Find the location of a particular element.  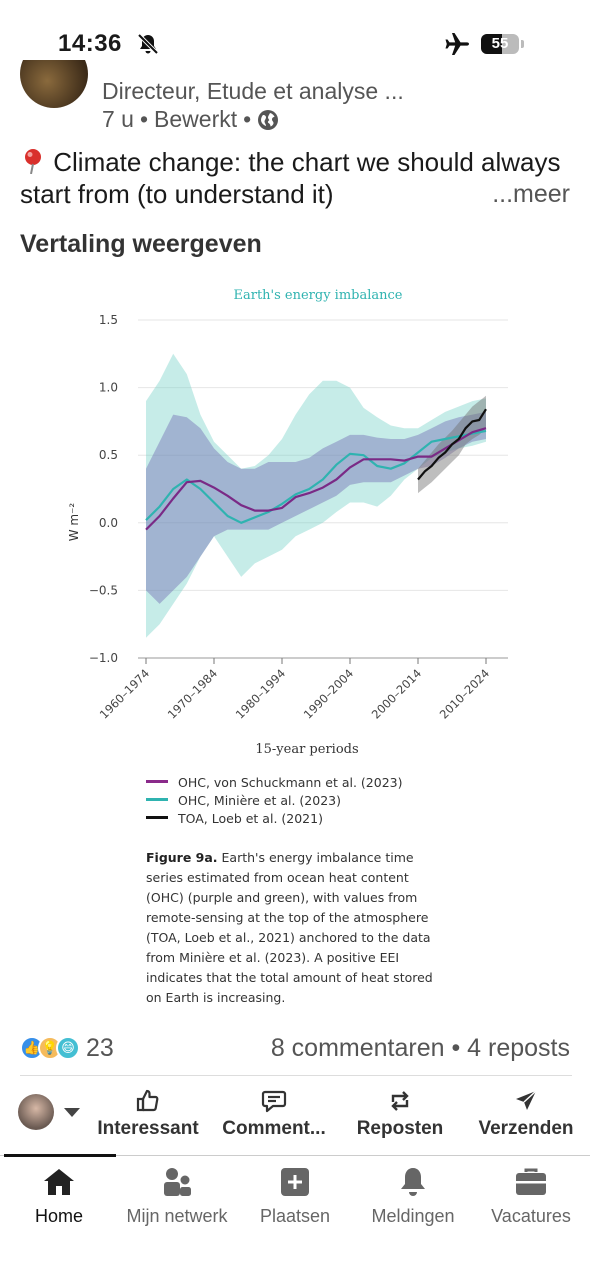

globe-icon is located at coordinates (268, 119).